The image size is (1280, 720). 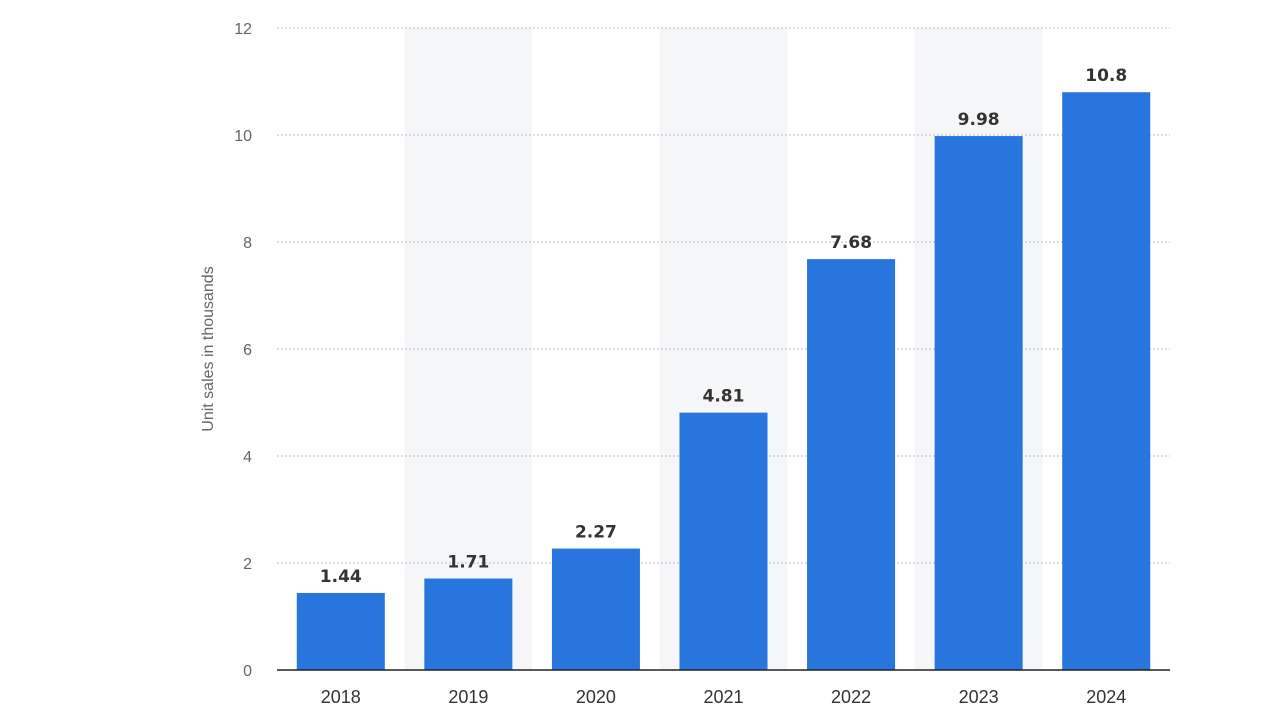 I want to click on y-tick-label: 2, so click(x=247, y=564).